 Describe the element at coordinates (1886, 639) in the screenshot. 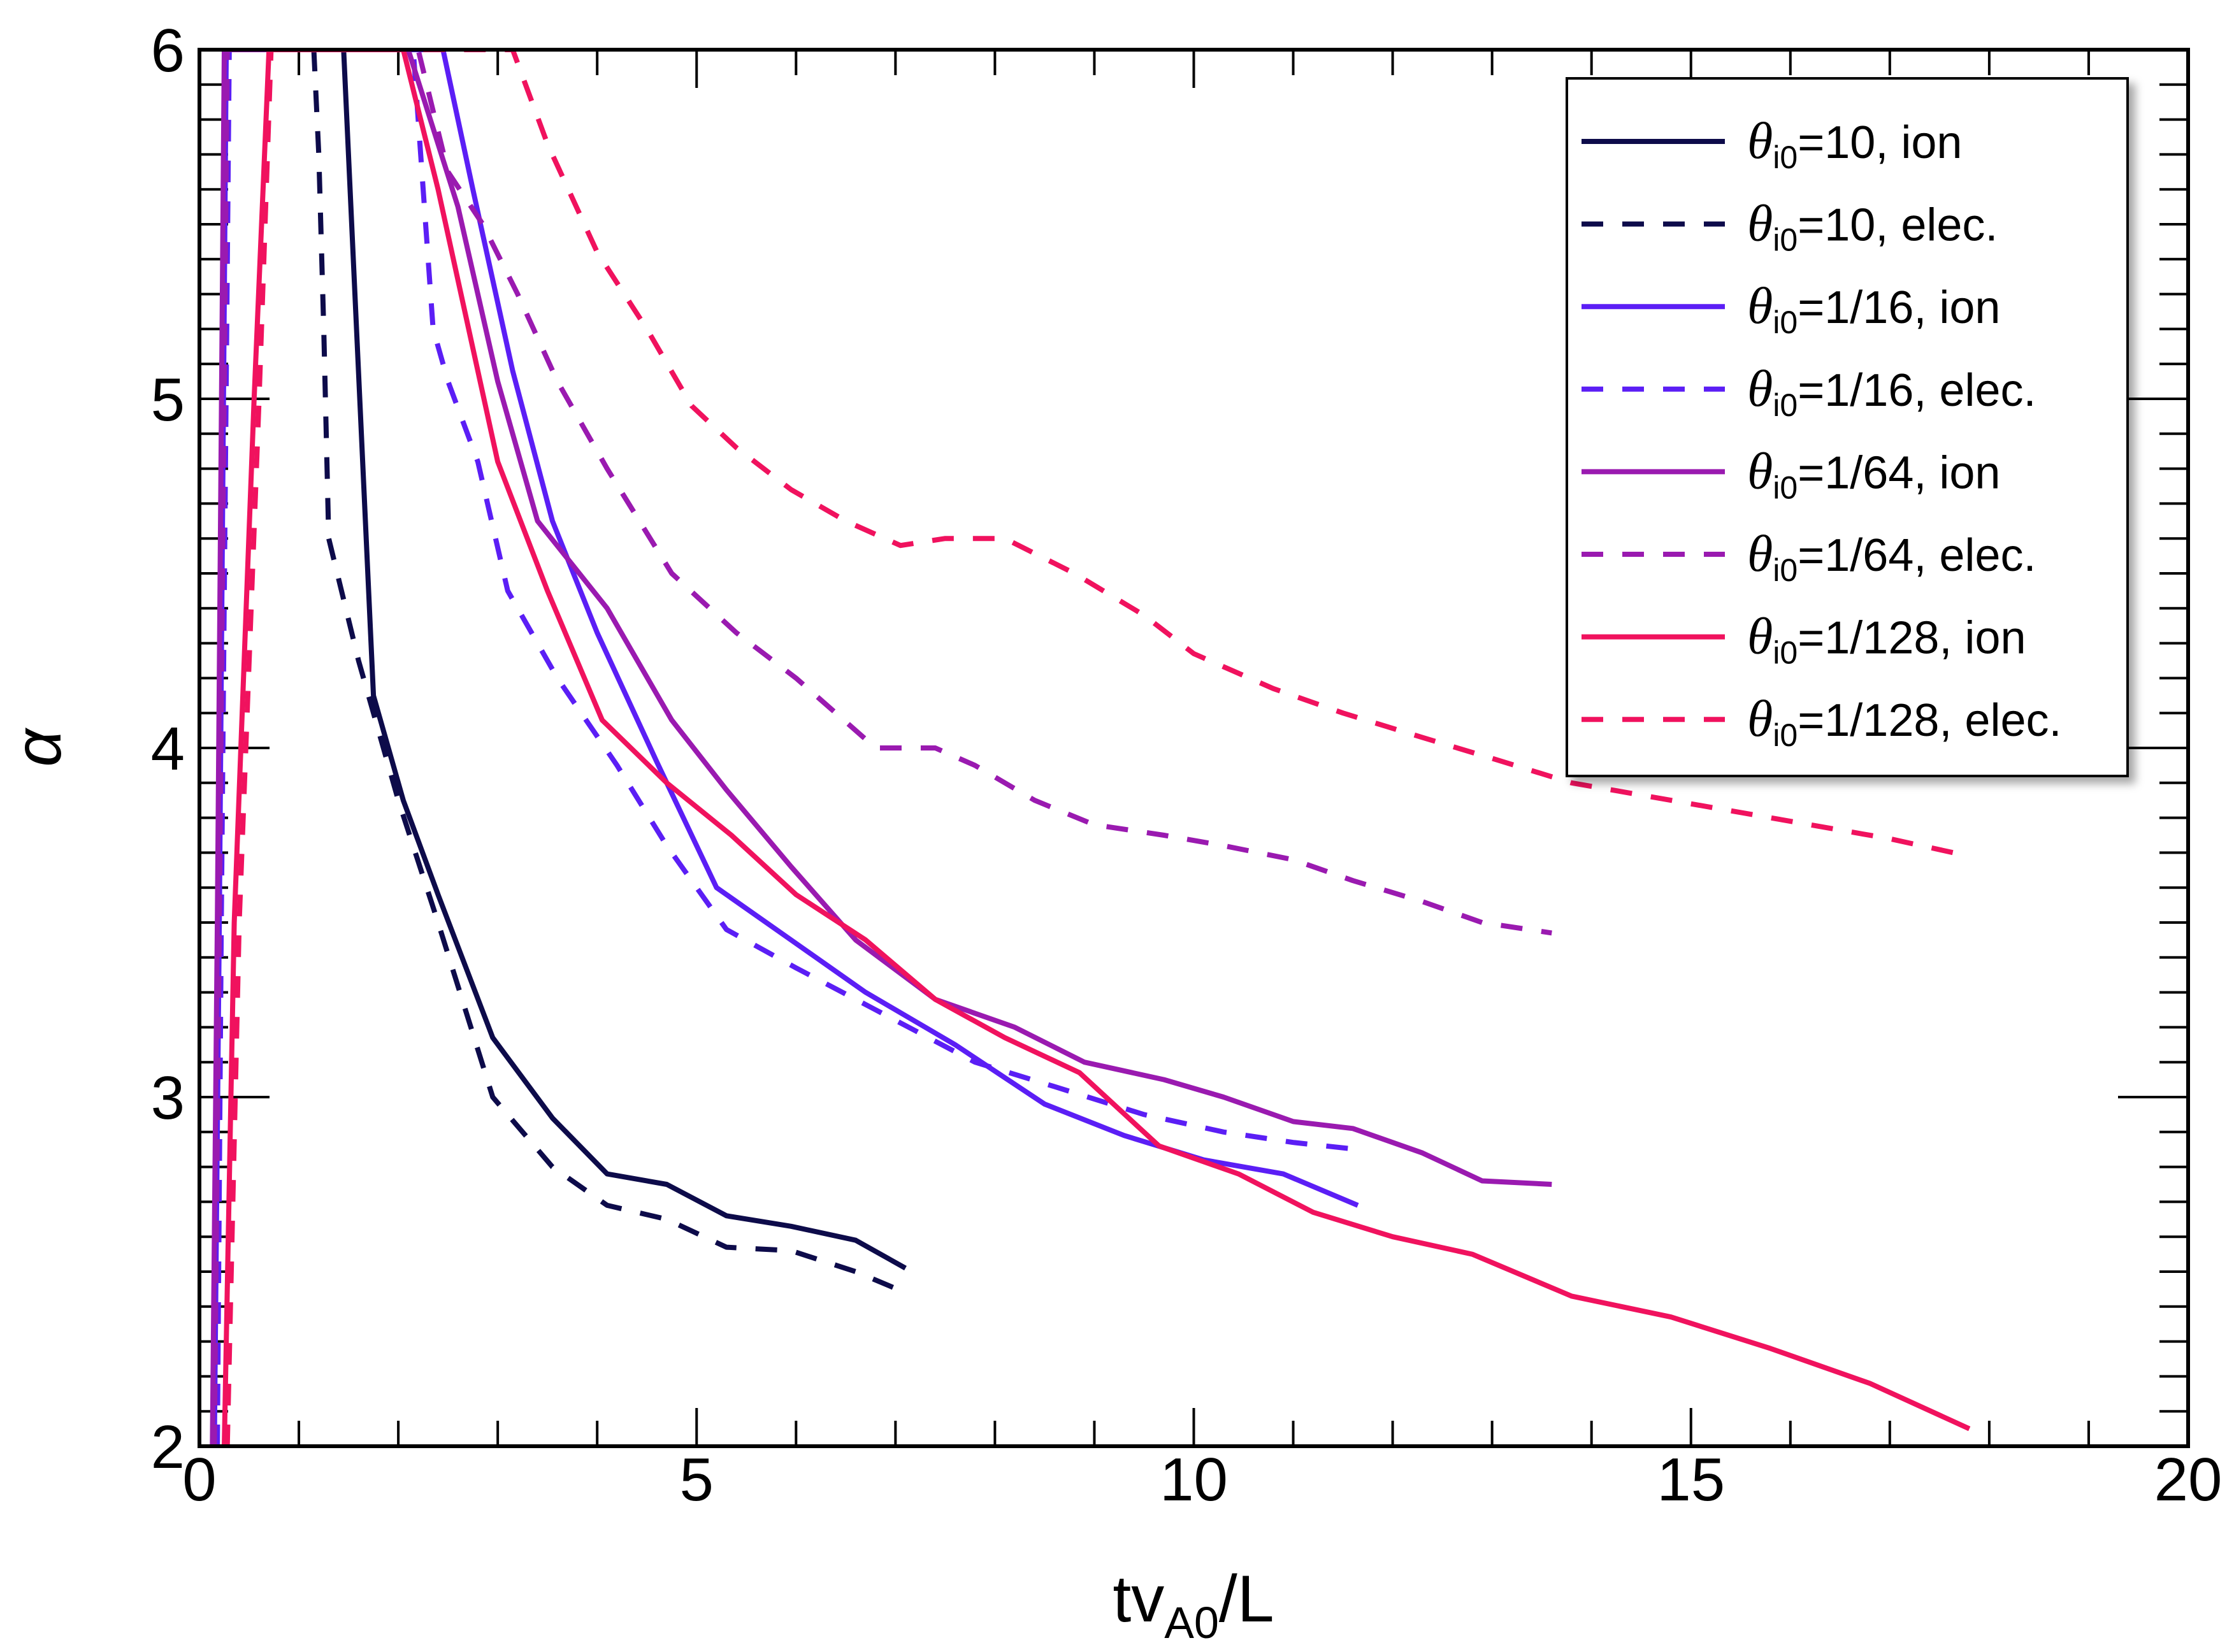

I see `legend-entry: θi0=1/128, ion` at that location.